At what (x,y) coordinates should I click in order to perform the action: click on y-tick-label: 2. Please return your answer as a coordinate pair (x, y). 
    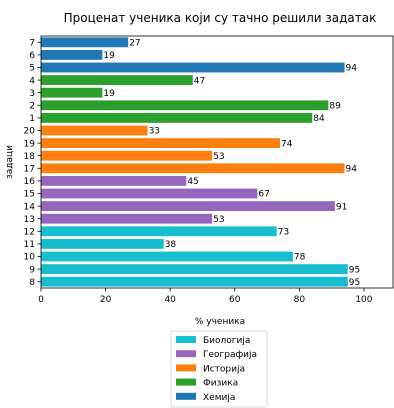
    Looking at the image, I should click on (32, 107).